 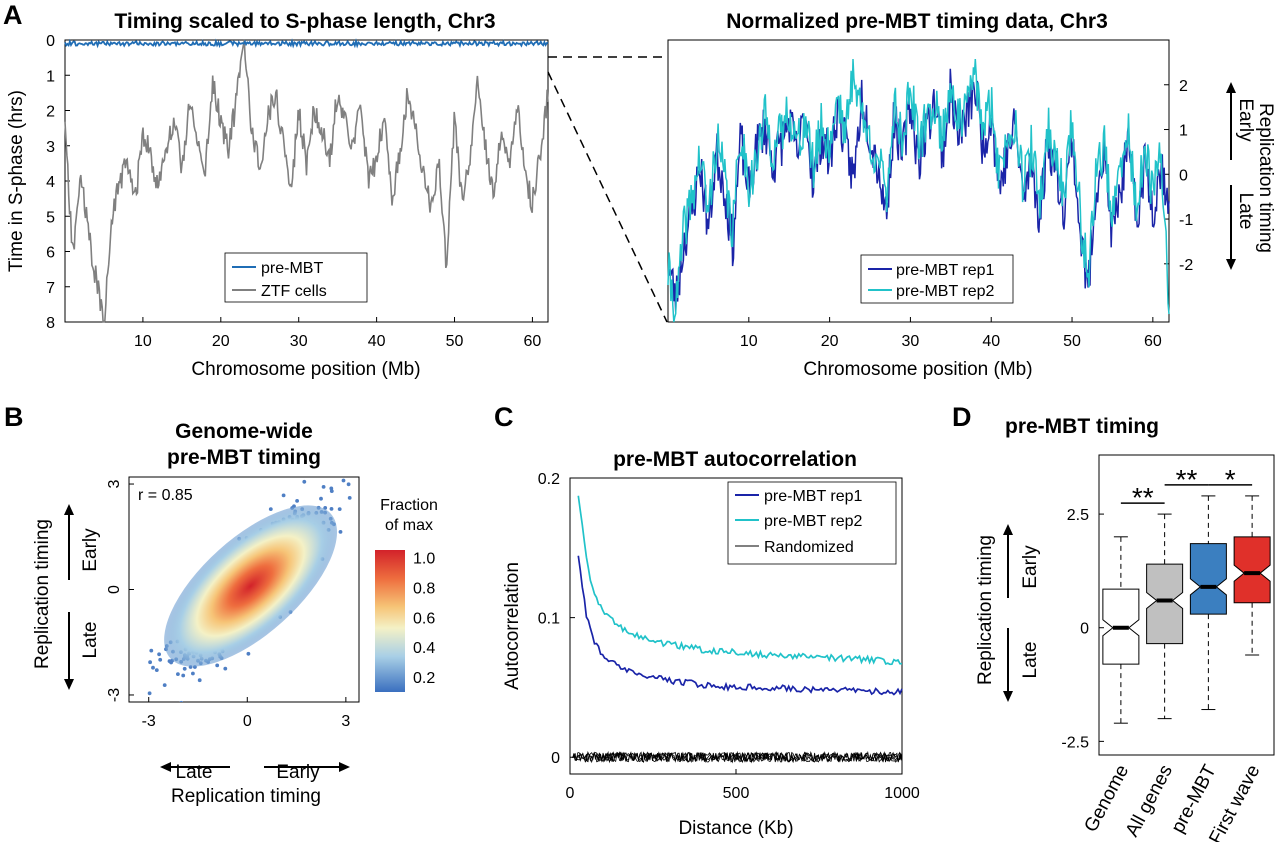 I want to click on y-tick-label: -3, so click(x=114, y=695).